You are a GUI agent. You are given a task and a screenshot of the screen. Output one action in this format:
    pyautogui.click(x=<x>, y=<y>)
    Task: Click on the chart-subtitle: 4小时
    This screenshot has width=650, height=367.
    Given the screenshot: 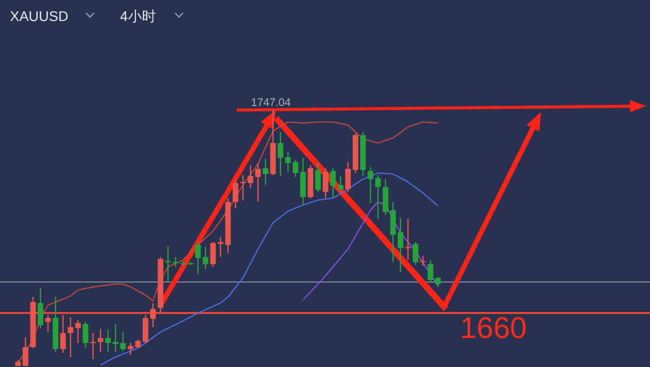 What is the action you would take?
    pyautogui.click(x=138, y=16)
    